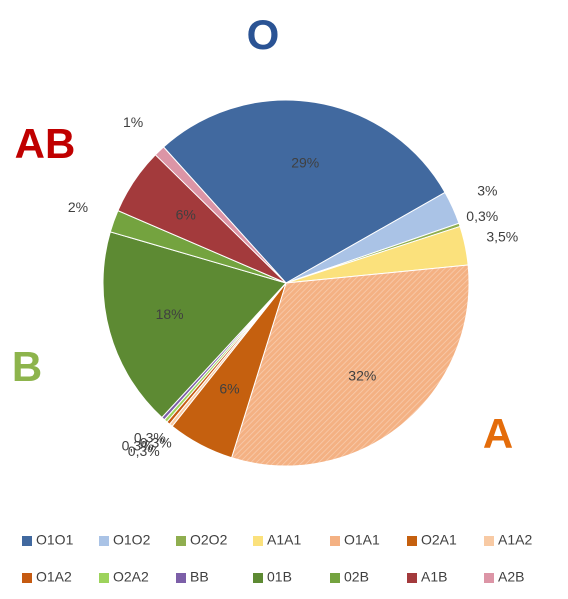 This screenshot has height=599, width=568. Describe the element at coordinates (54, 577) in the screenshot. I see `legend-label: O1A2` at that location.